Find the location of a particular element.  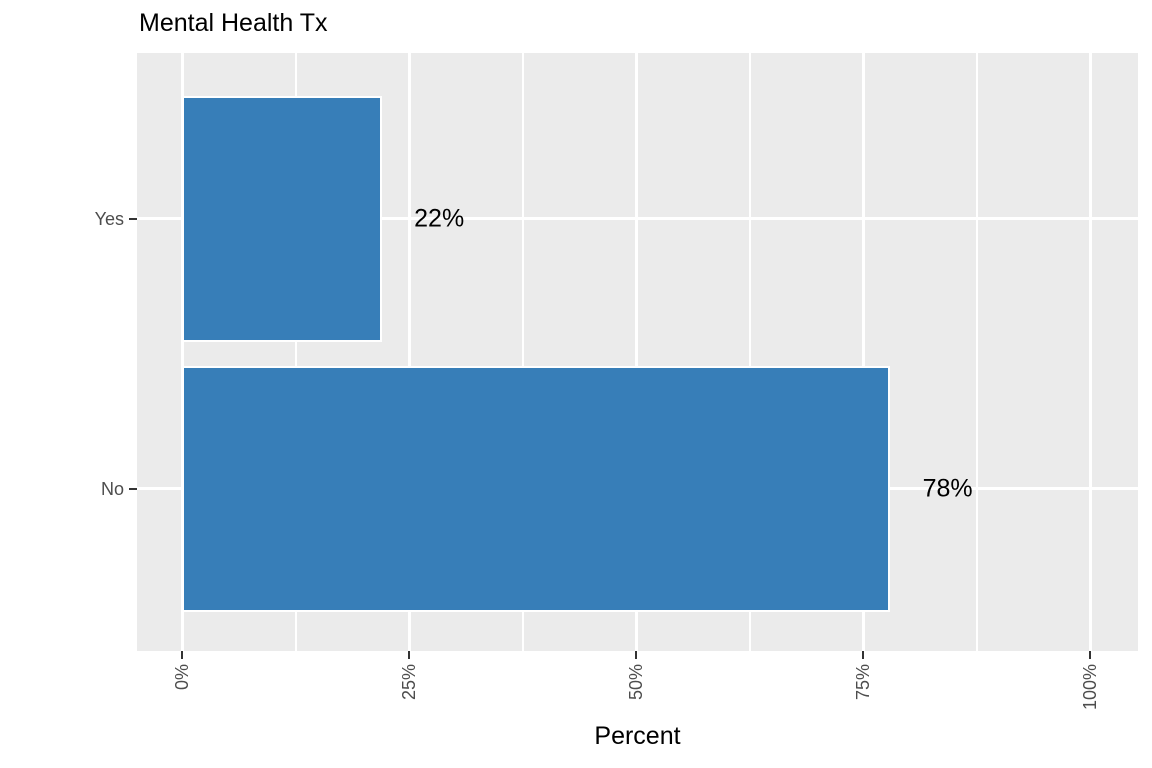

x-axis-tick-label: 50% is located at coordinates (636, 682).